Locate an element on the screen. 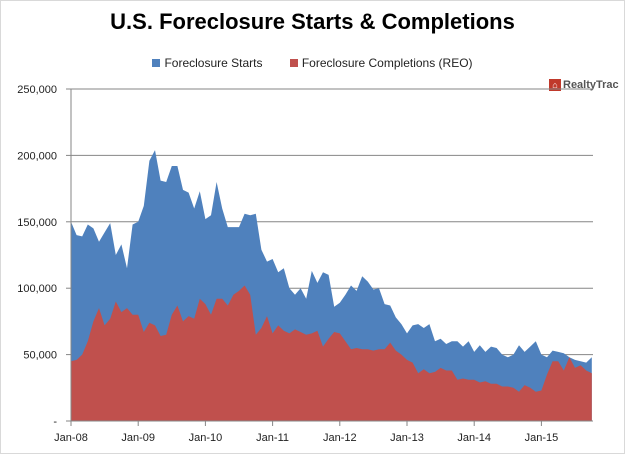  y-tick-label: 50,000 is located at coordinates (40, 356).